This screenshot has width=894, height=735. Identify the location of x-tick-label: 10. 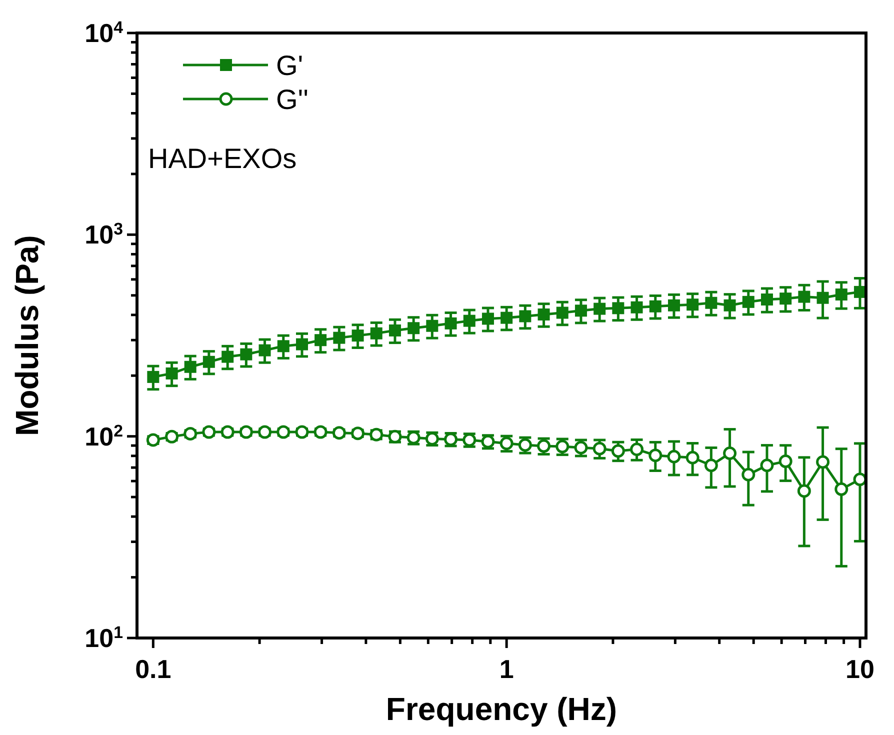
(860, 669).